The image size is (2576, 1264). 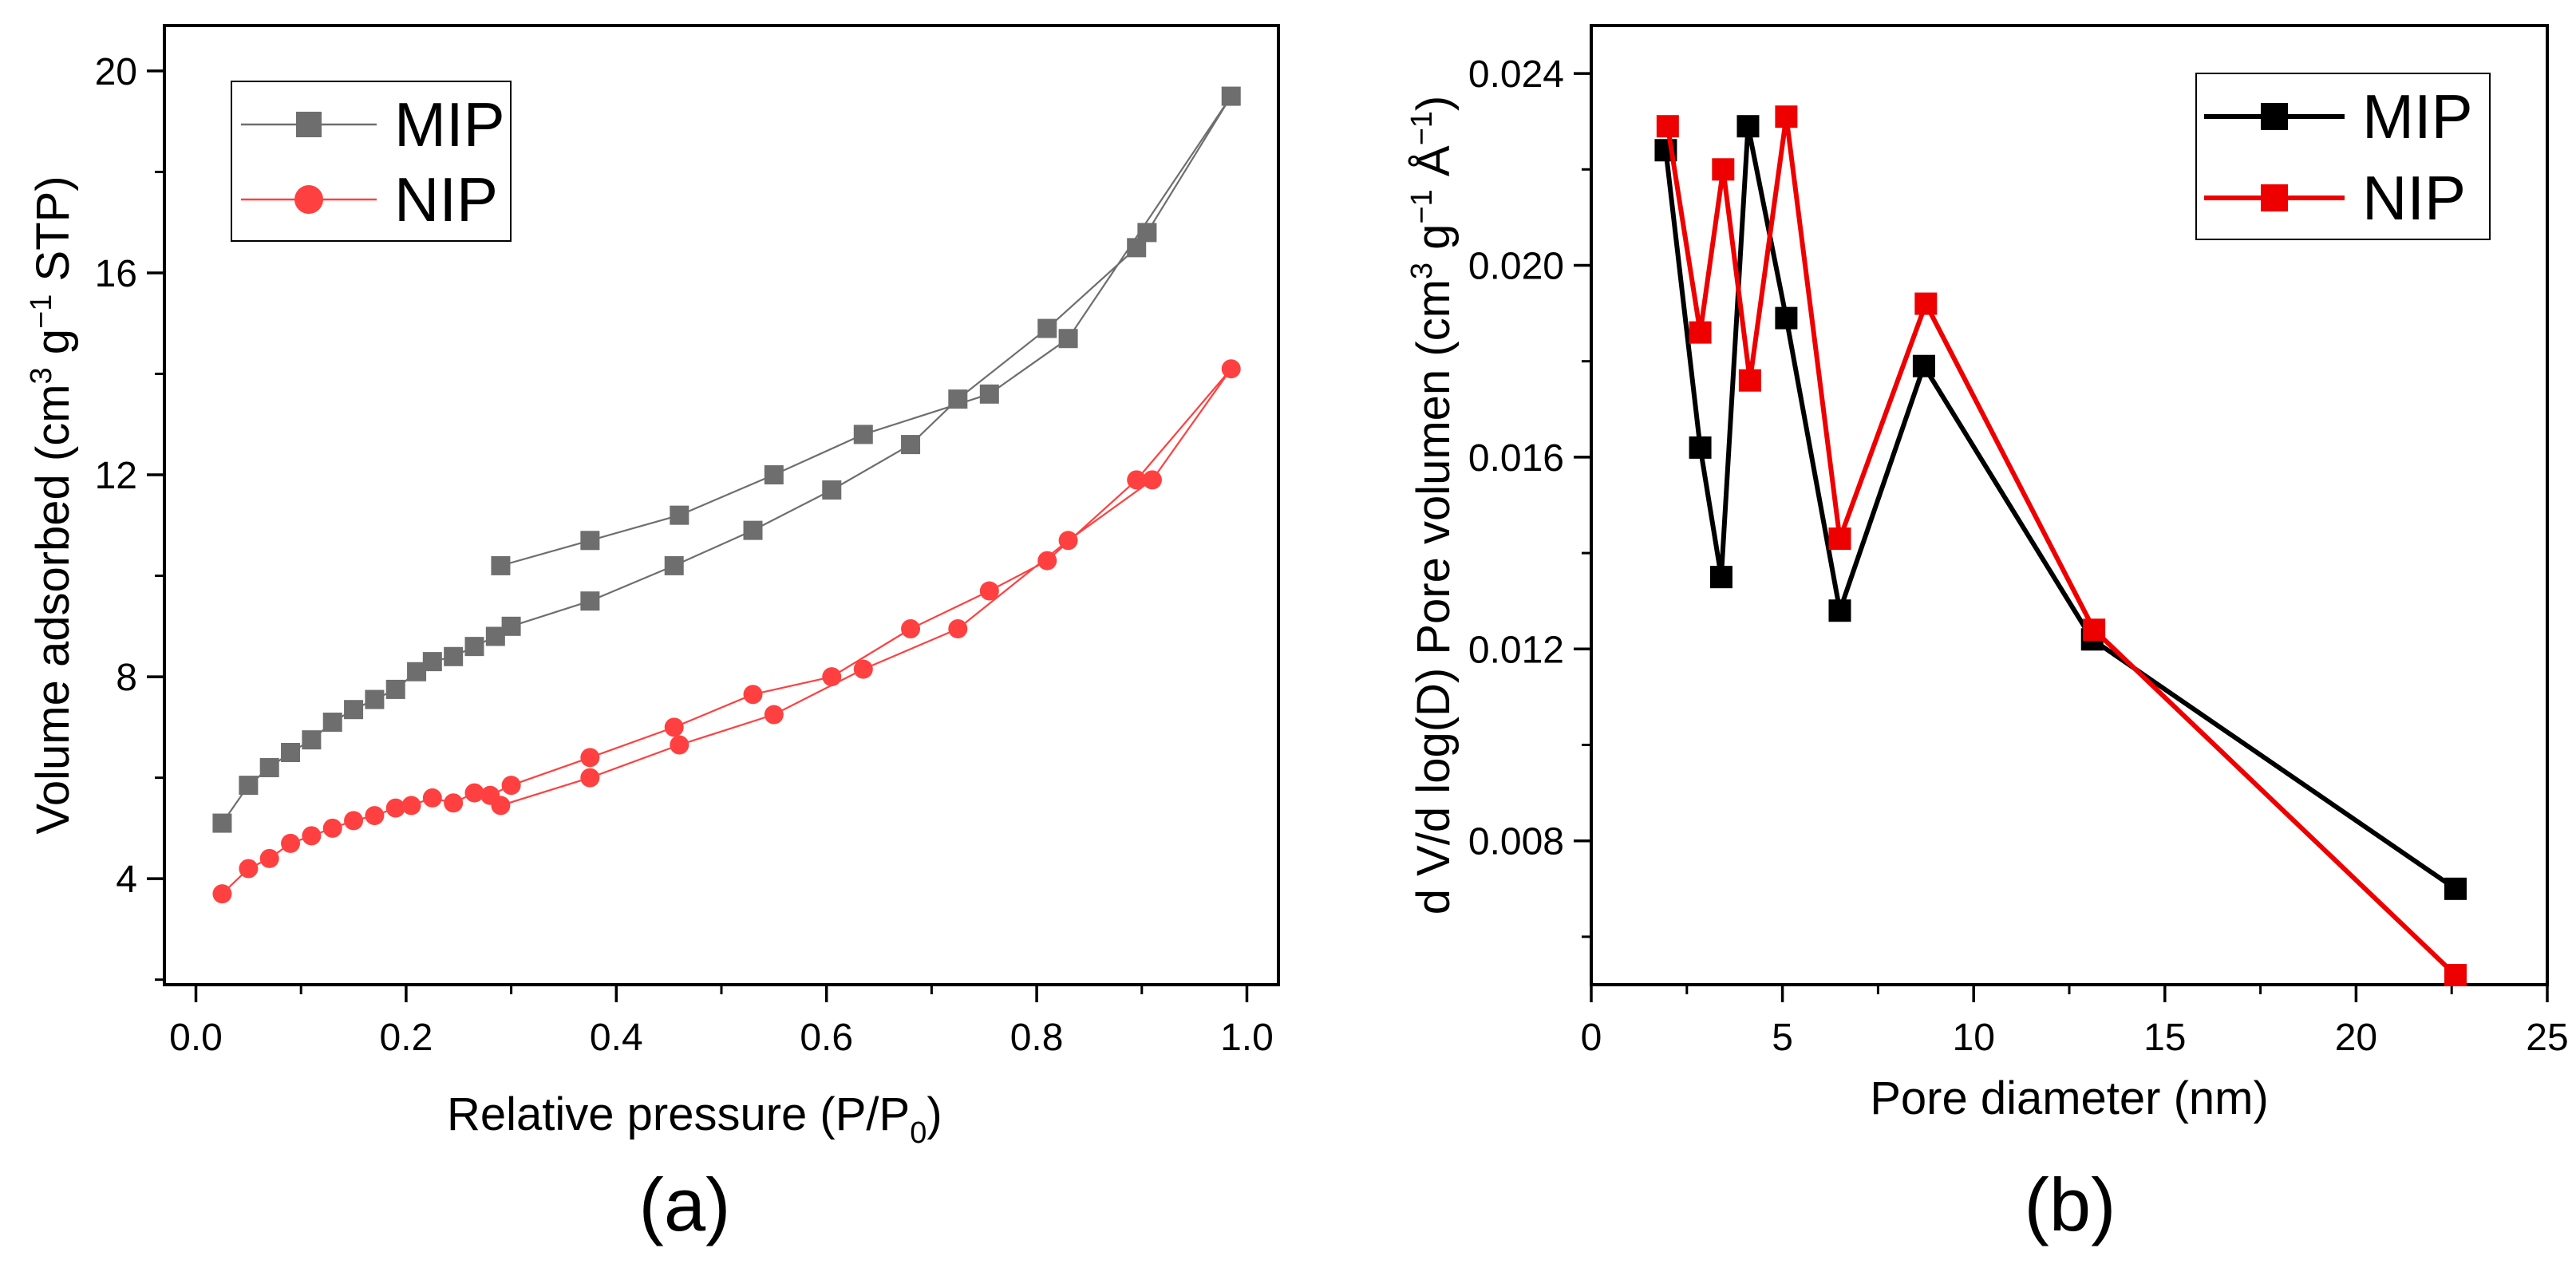 What do you see at coordinates (1516, 458) in the screenshot?
I see `chart-b-y-tick-label: 0.016` at bounding box center [1516, 458].